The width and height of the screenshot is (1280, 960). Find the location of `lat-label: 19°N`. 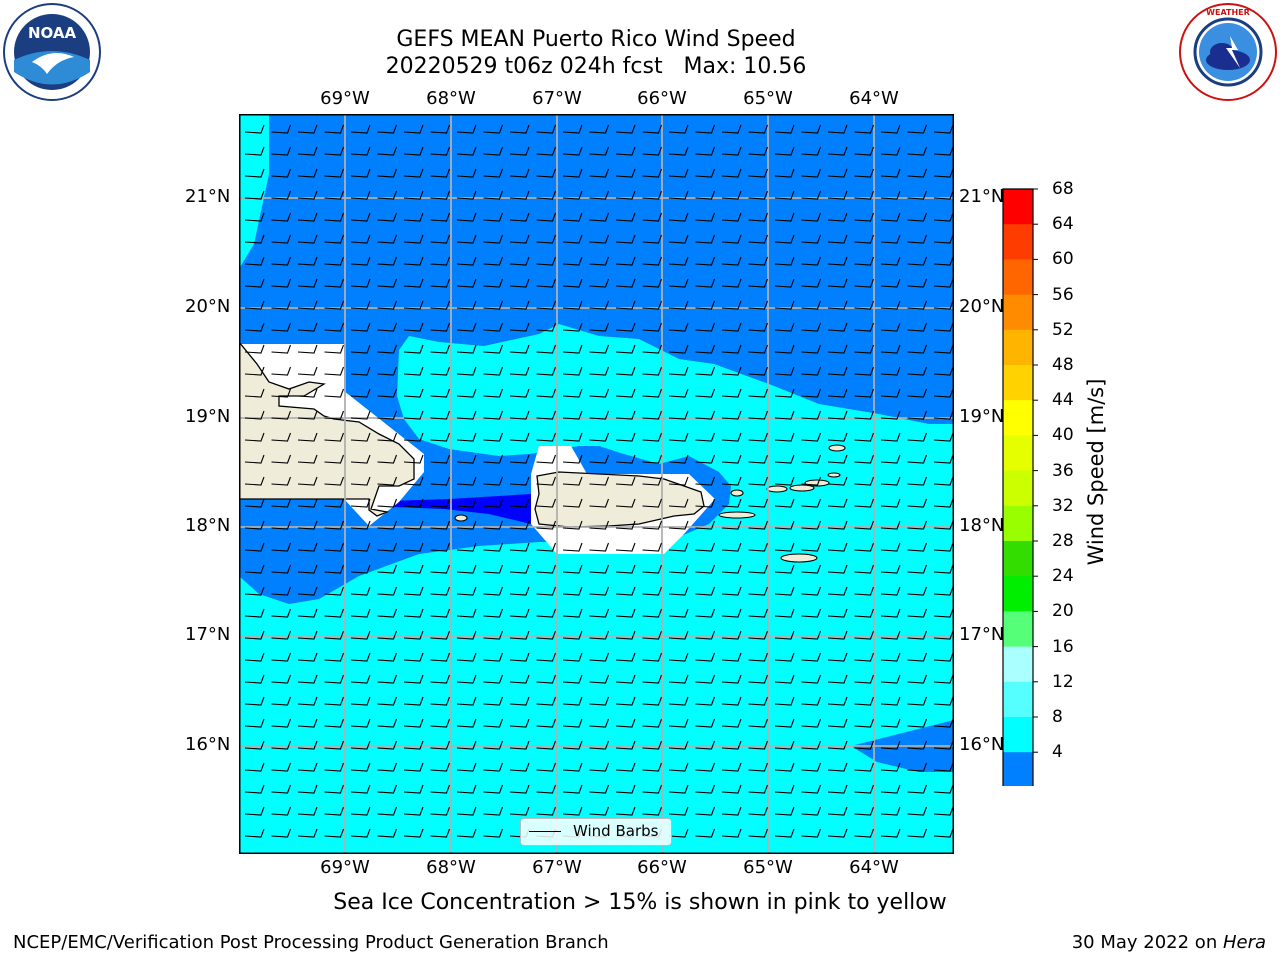

lat-label: 19°N is located at coordinates (208, 416).